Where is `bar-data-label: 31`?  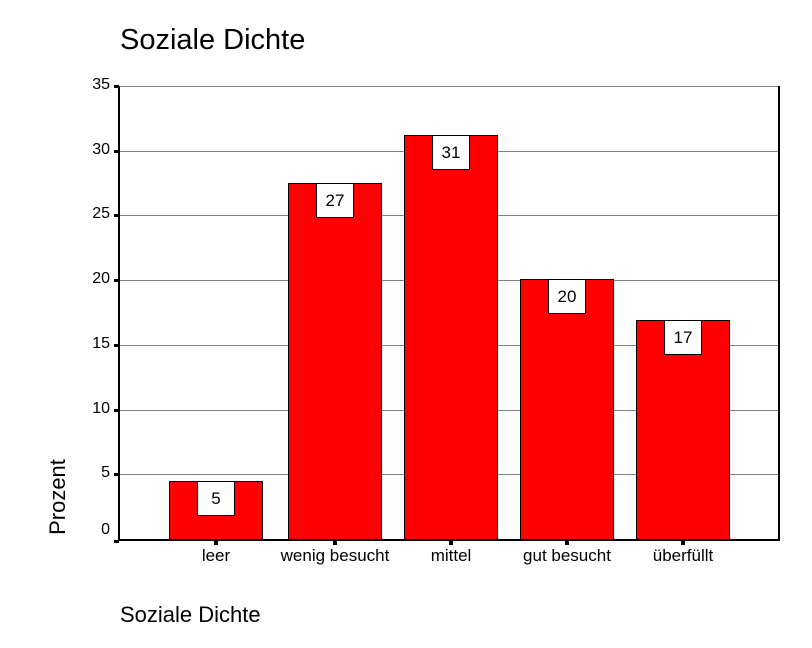
bar-data-label: 31 is located at coordinates (451, 153).